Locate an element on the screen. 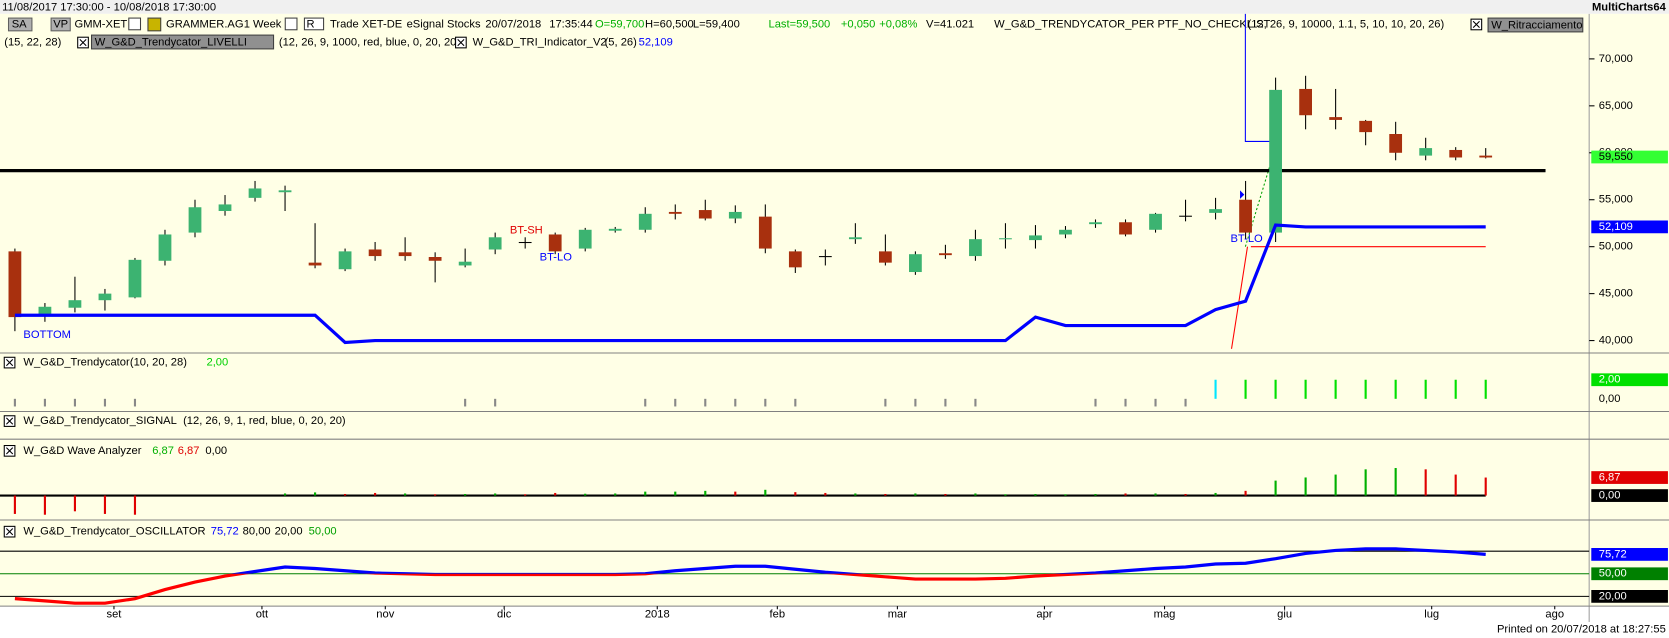  x-tick-label: 2018 is located at coordinates (657, 615).